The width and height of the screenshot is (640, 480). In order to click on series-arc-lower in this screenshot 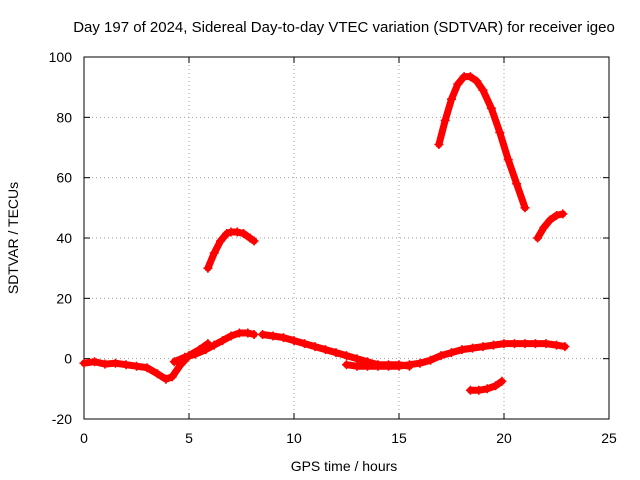, I will do `click(486, 385)`.